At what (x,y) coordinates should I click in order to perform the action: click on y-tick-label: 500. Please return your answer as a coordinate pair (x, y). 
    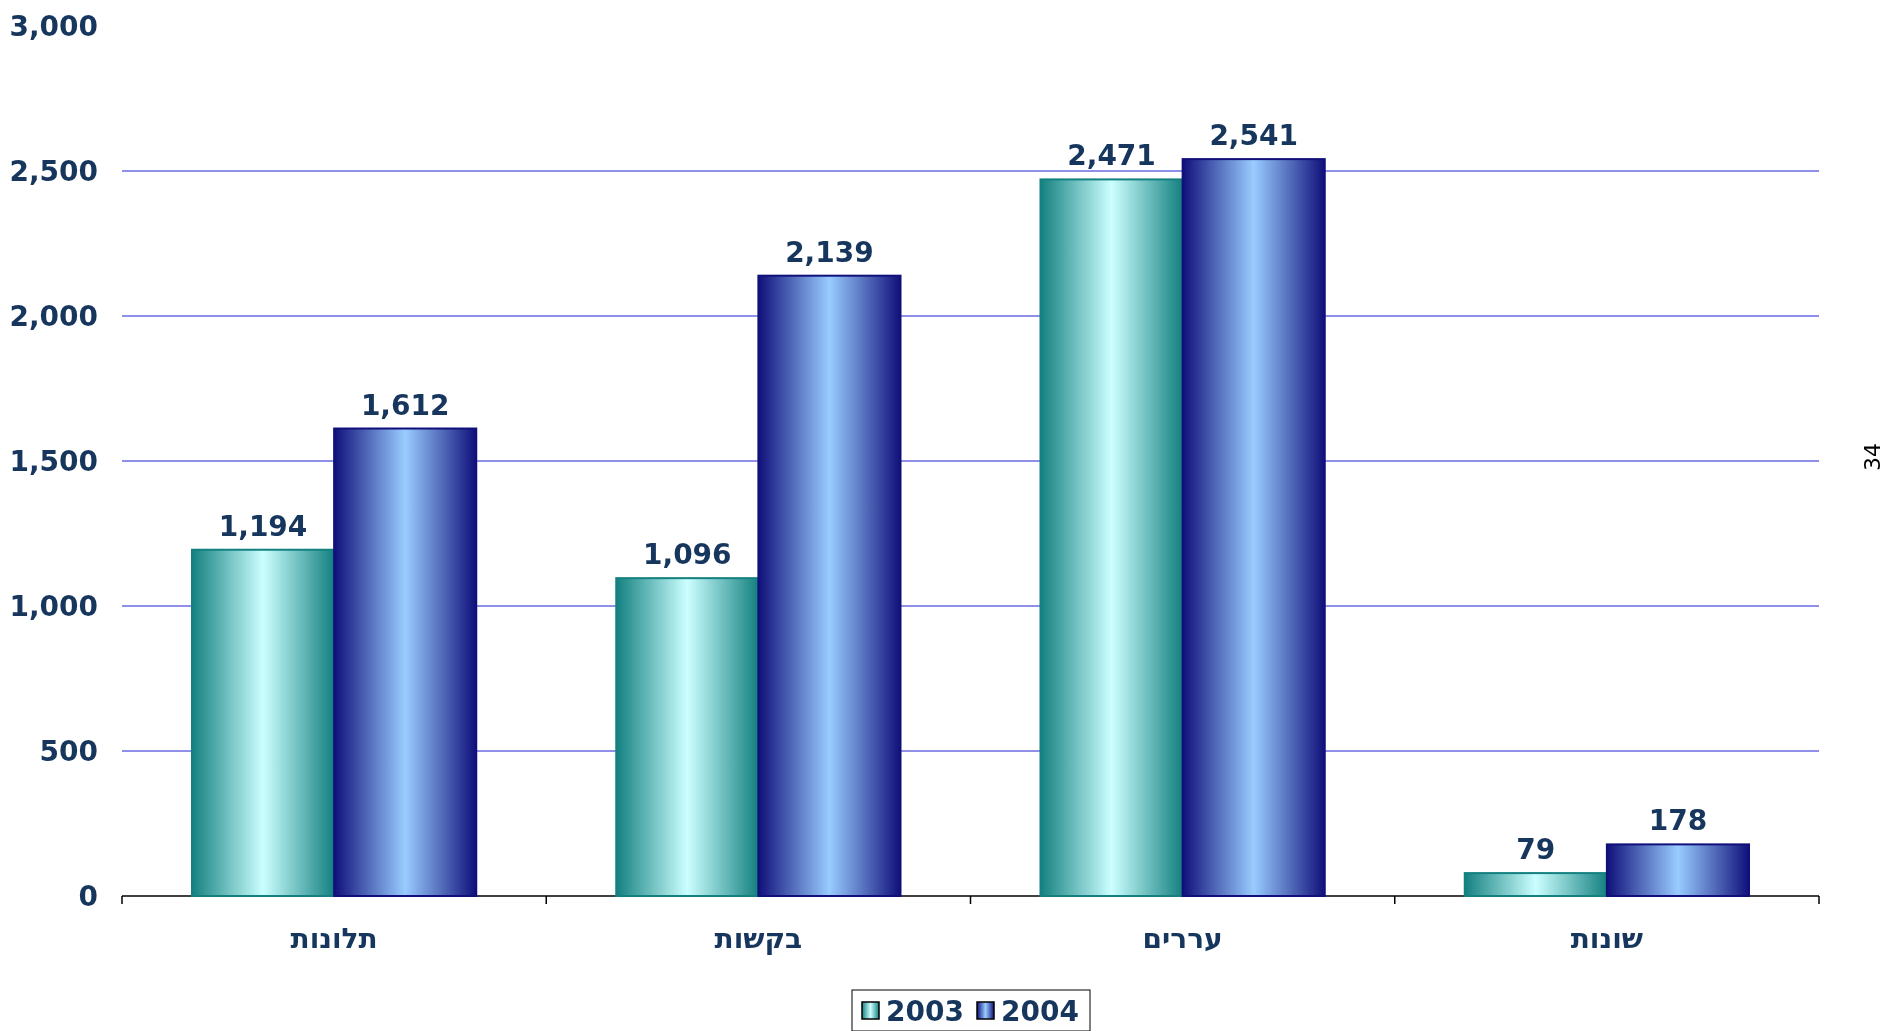
    Looking at the image, I should click on (68, 751).